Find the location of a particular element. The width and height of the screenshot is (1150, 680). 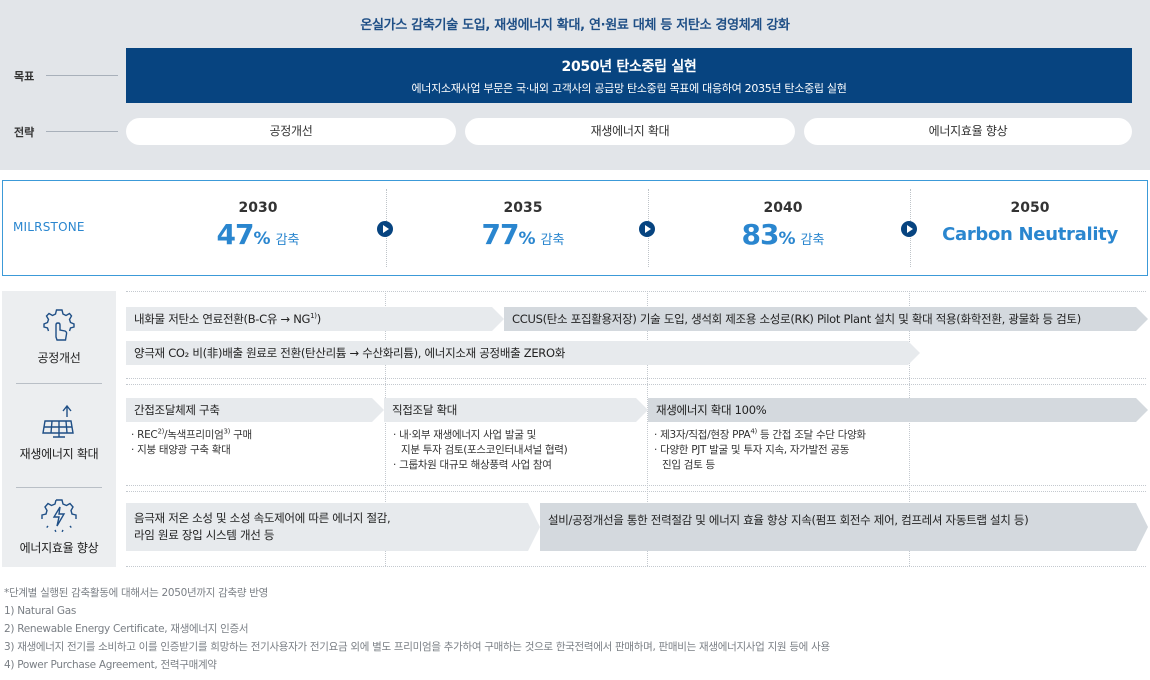

bar-text: ) is located at coordinates (318, 319).